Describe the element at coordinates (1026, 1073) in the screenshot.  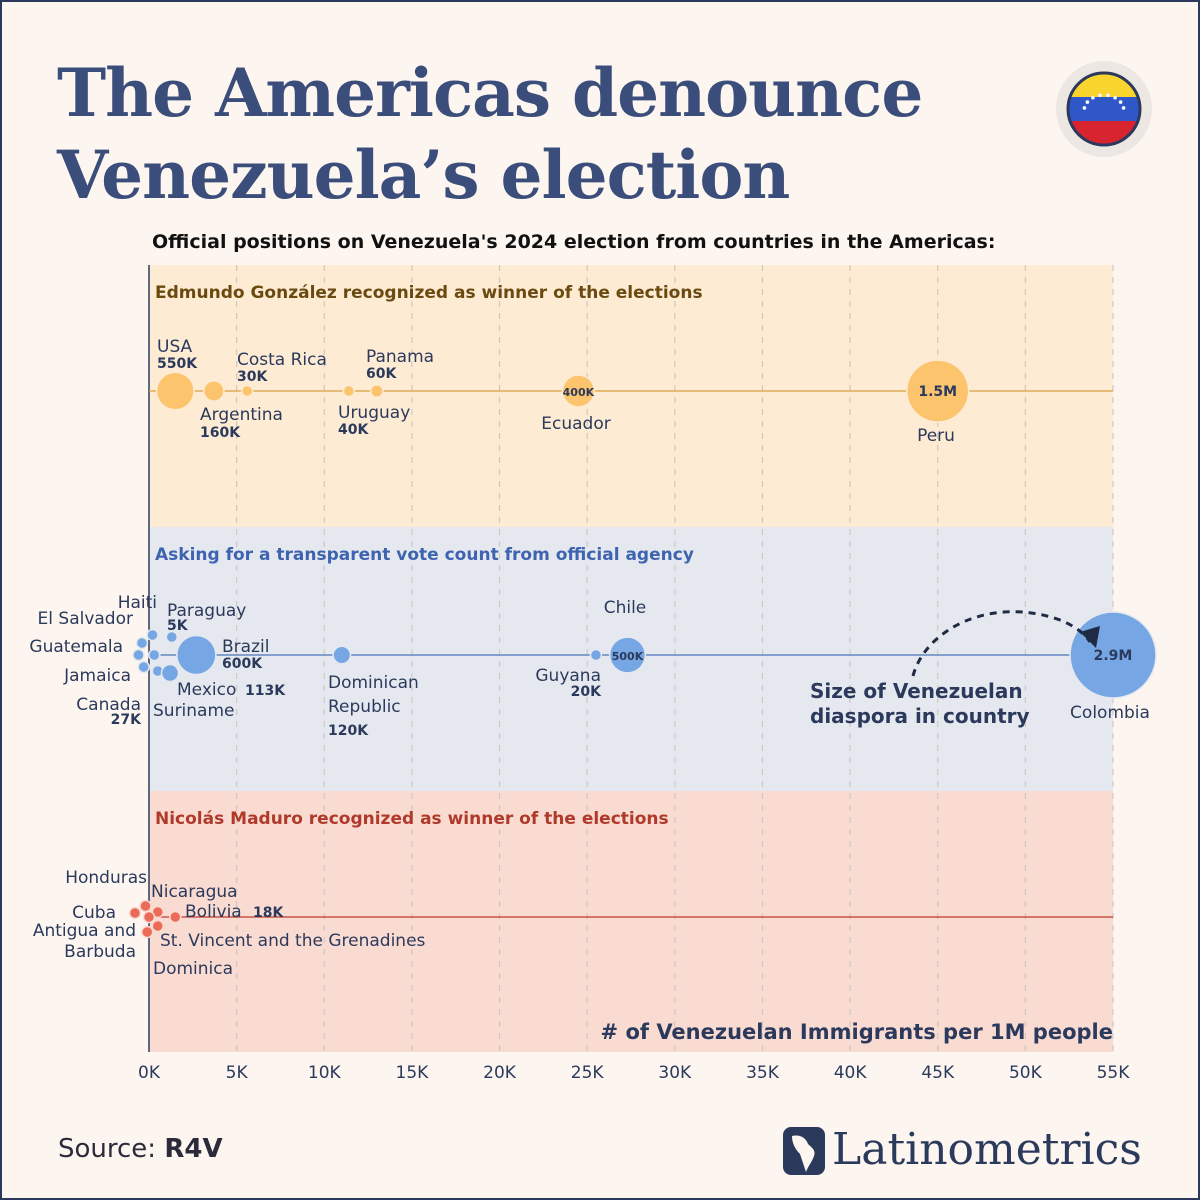
I see `x-tick-label: 50K` at that location.